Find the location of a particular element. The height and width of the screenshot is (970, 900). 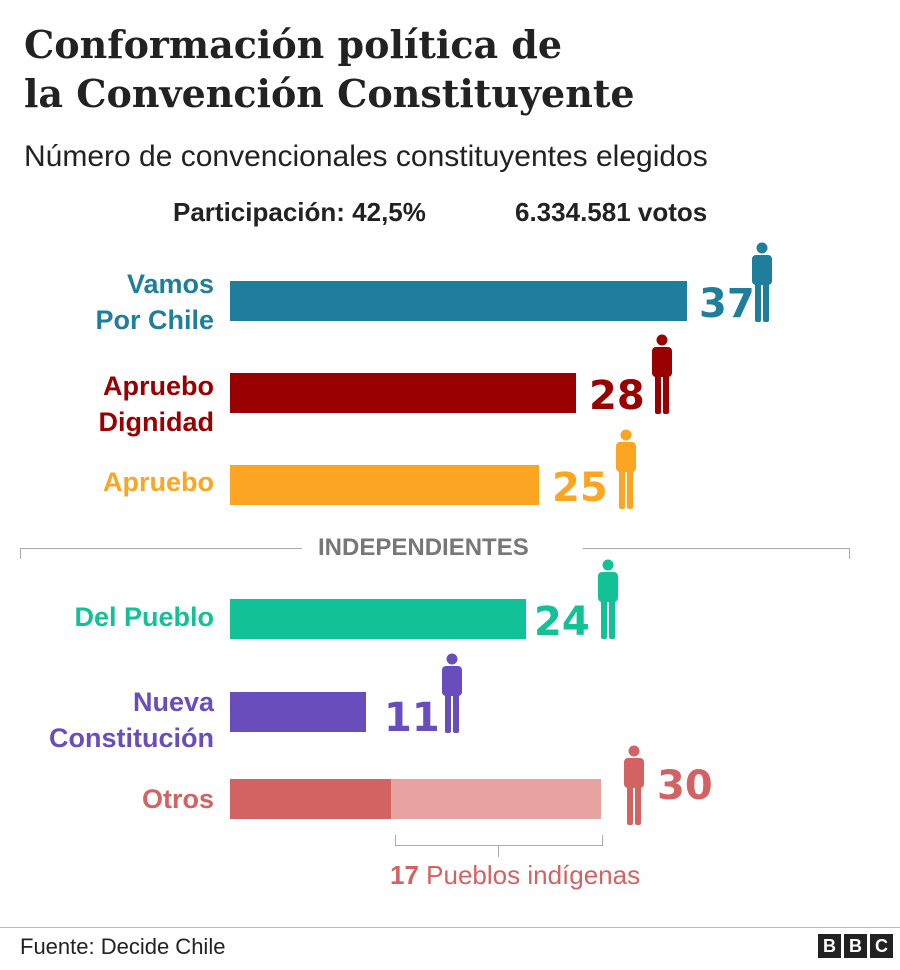

value-label: 11 is located at coordinates (412, 718).